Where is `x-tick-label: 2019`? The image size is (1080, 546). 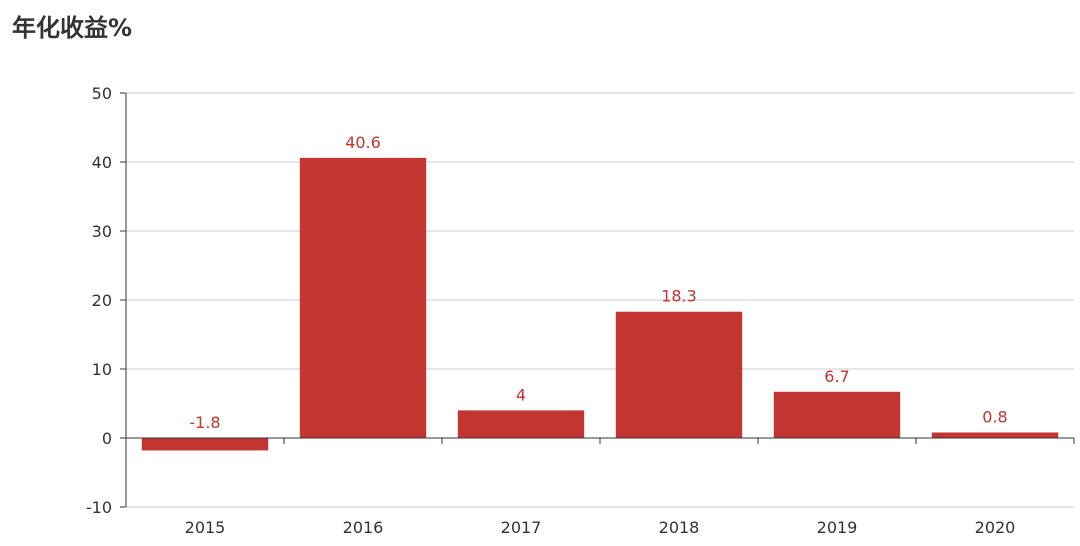 x-tick-label: 2019 is located at coordinates (837, 527).